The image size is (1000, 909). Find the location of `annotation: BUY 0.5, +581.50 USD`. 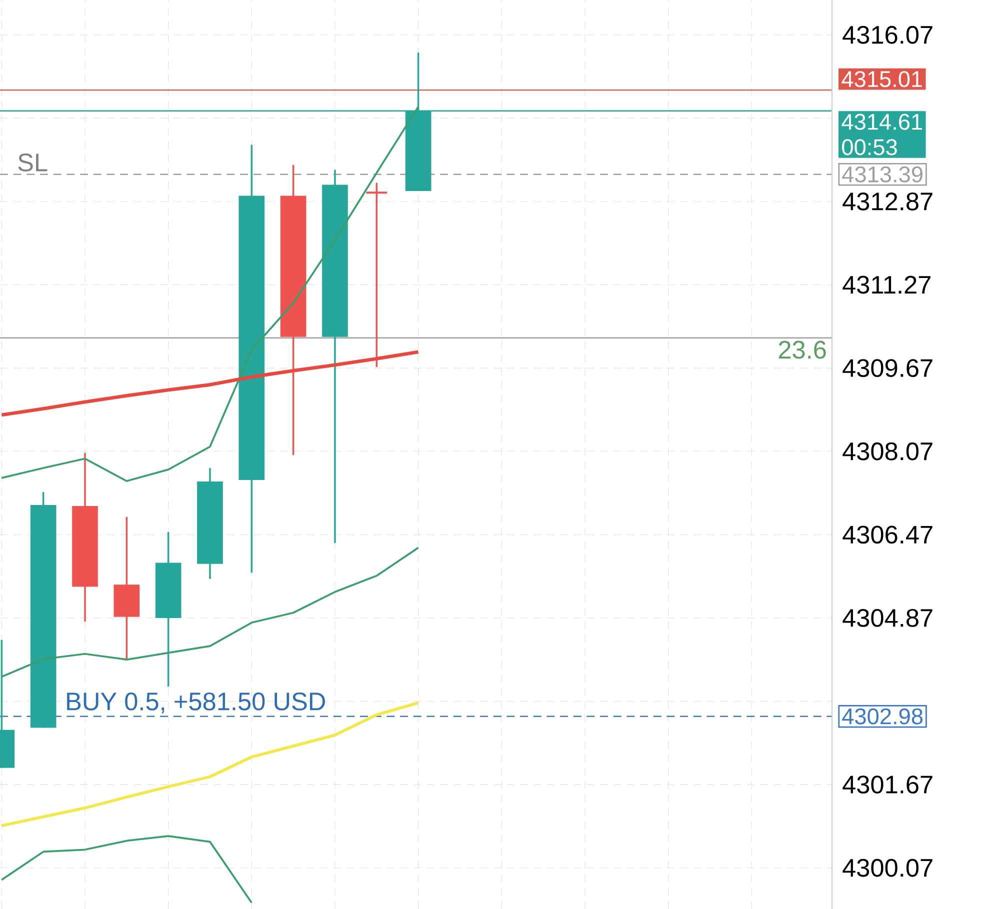

annotation: BUY 0.5, +581.50 USD is located at coordinates (196, 703).